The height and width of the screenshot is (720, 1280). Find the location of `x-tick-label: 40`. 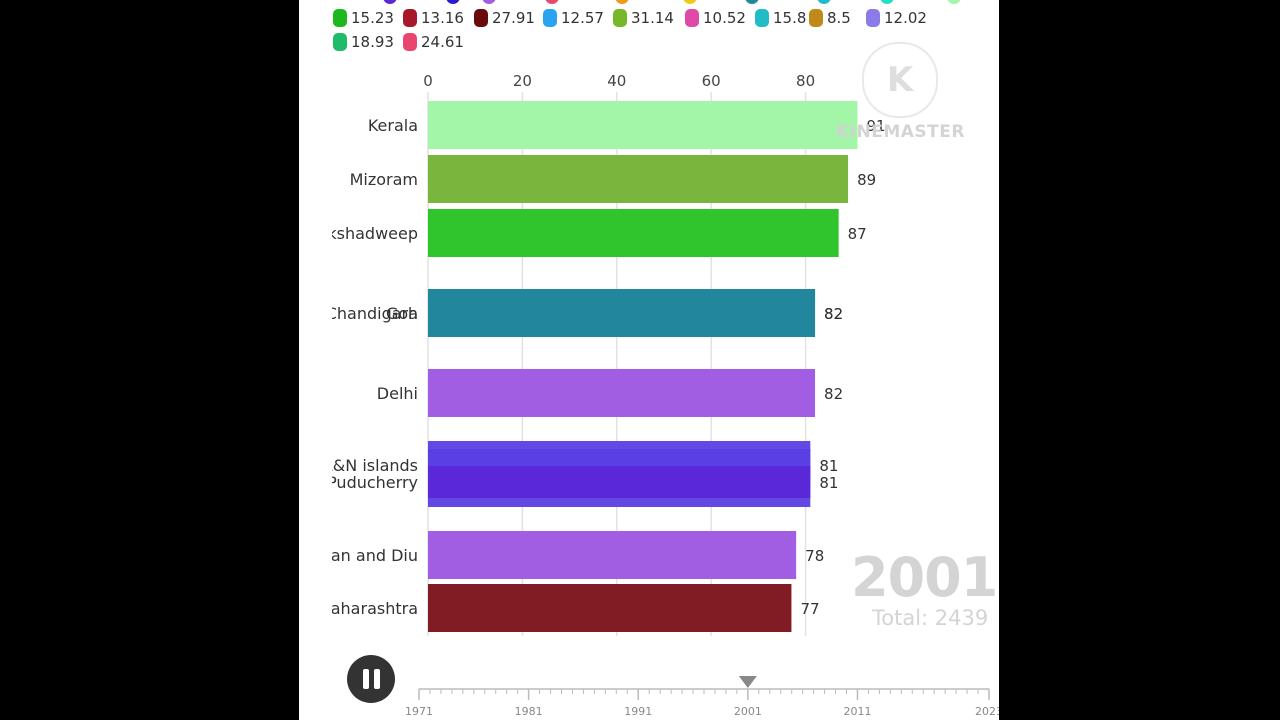

x-tick-label: 40 is located at coordinates (616, 81).